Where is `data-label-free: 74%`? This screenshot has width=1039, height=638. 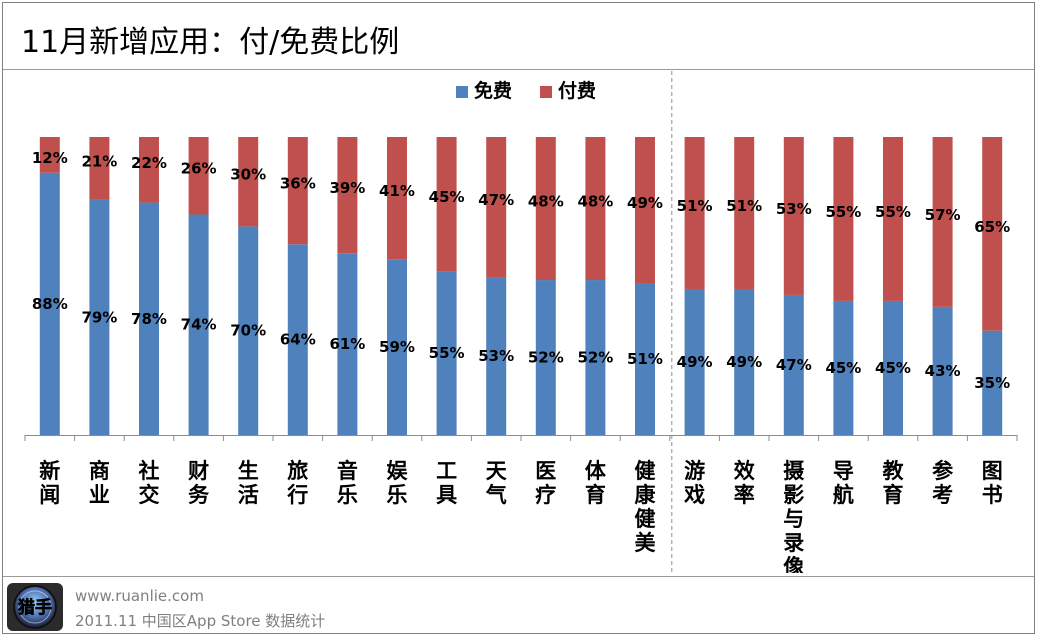
data-label-free: 74% is located at coordinates (199, 325).